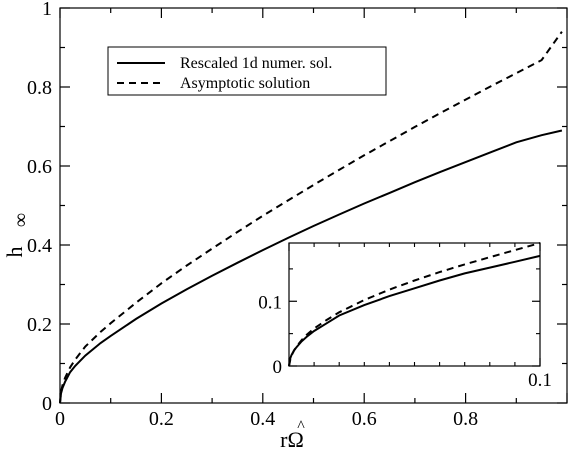  Describe the element at coordinates (278, 367) in the screenshot. I see `inset-y-tick-label: 0` at that location.